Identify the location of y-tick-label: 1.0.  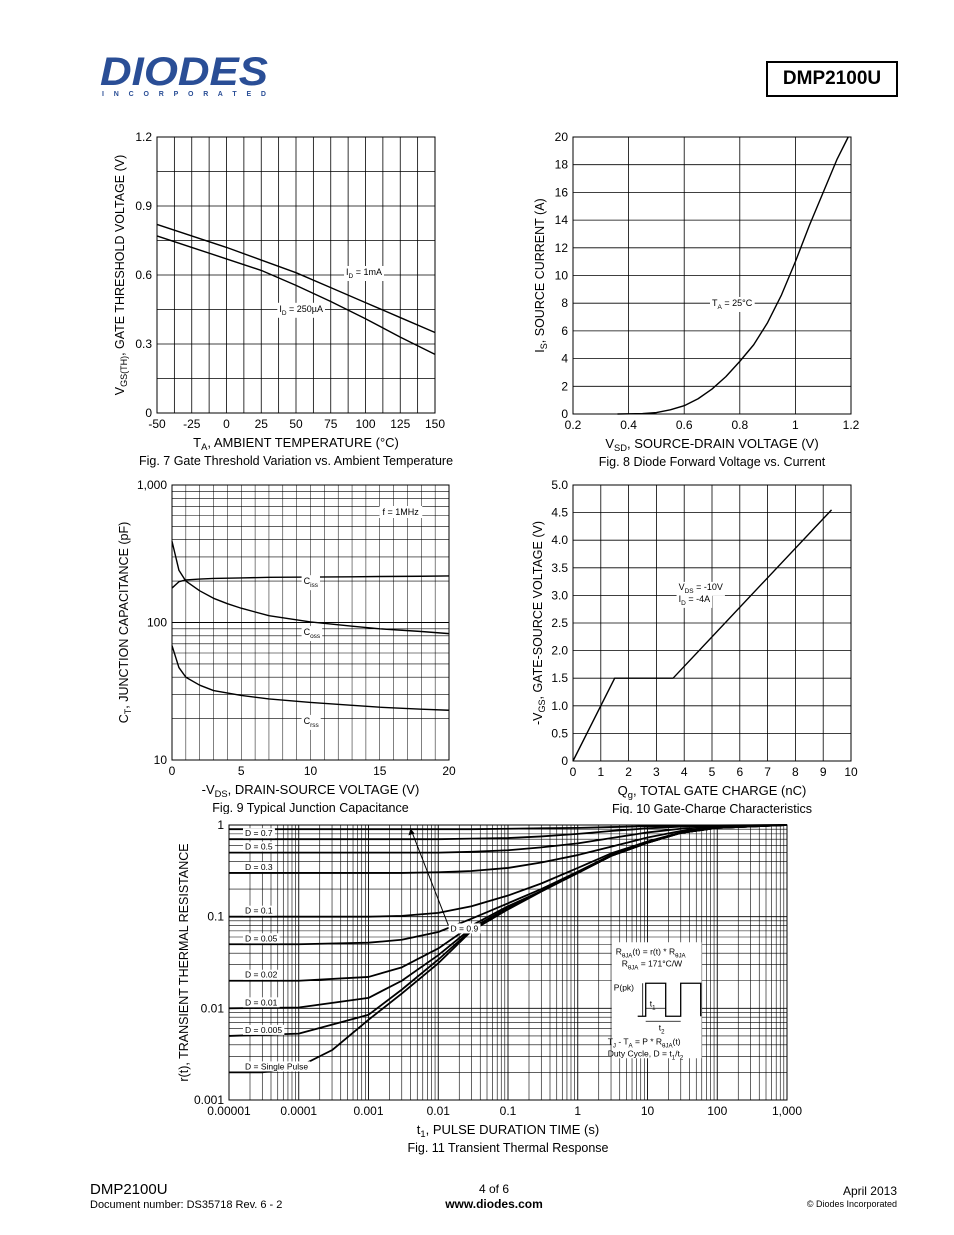
(559, 706).